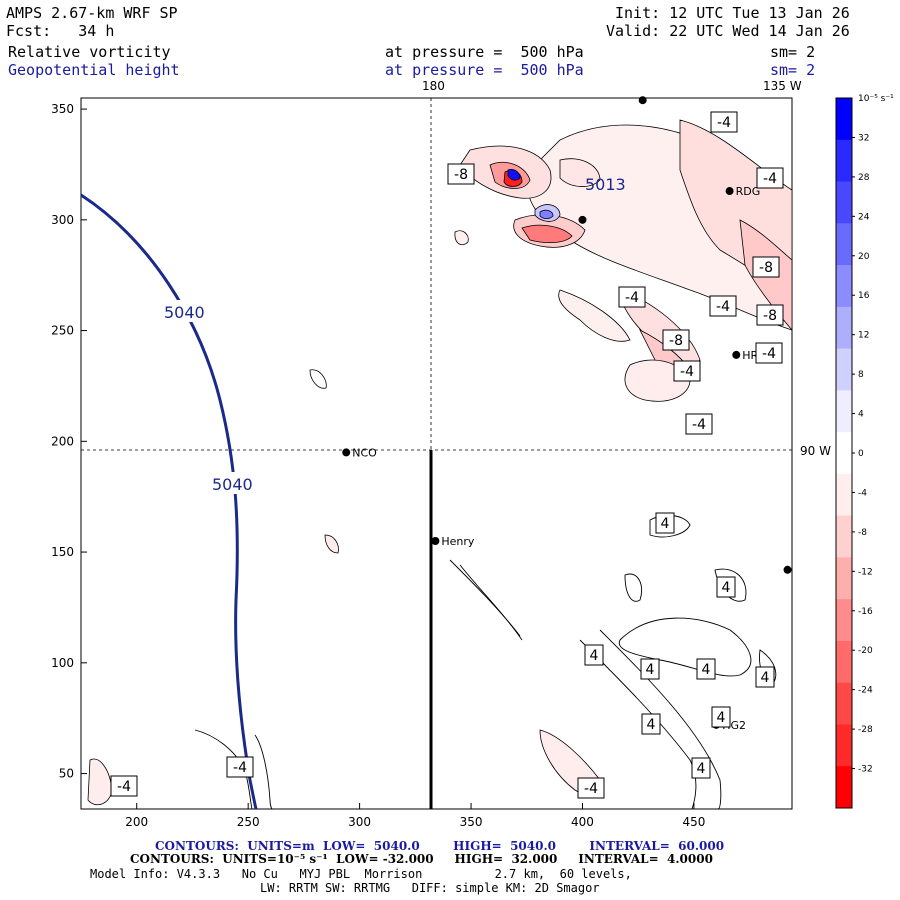  Describe the element at coordinates (815, 451) in the screenshot. I see `lon-label-90w: 90 W` at that location.